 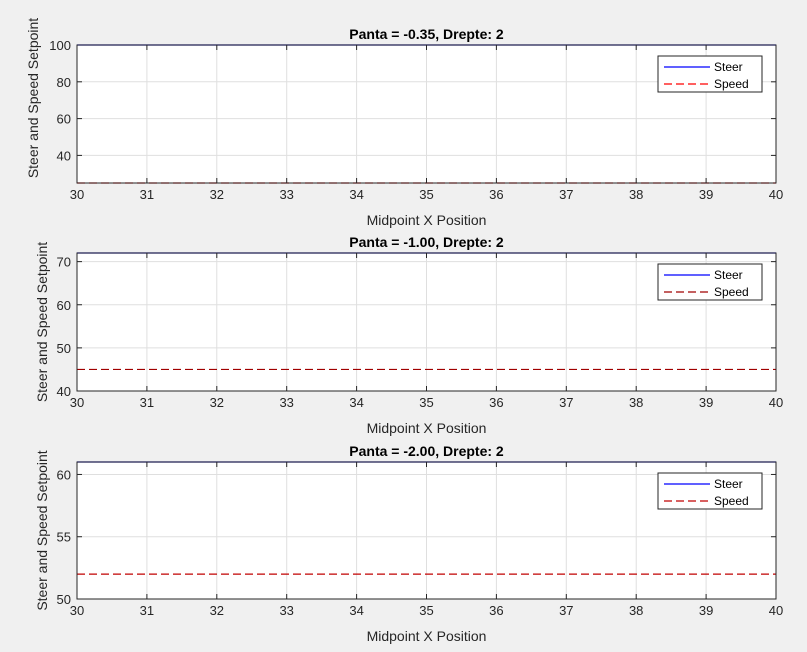 I want to click on y-tick-label: 70, so click(x=64, y=262).